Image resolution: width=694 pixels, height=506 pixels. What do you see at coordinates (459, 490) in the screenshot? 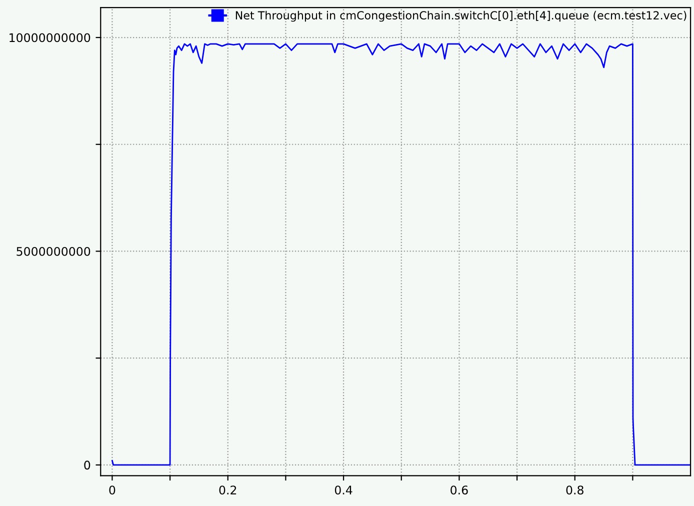
I see `x-tick-label: 0.6` at bounding box center [459, 490].